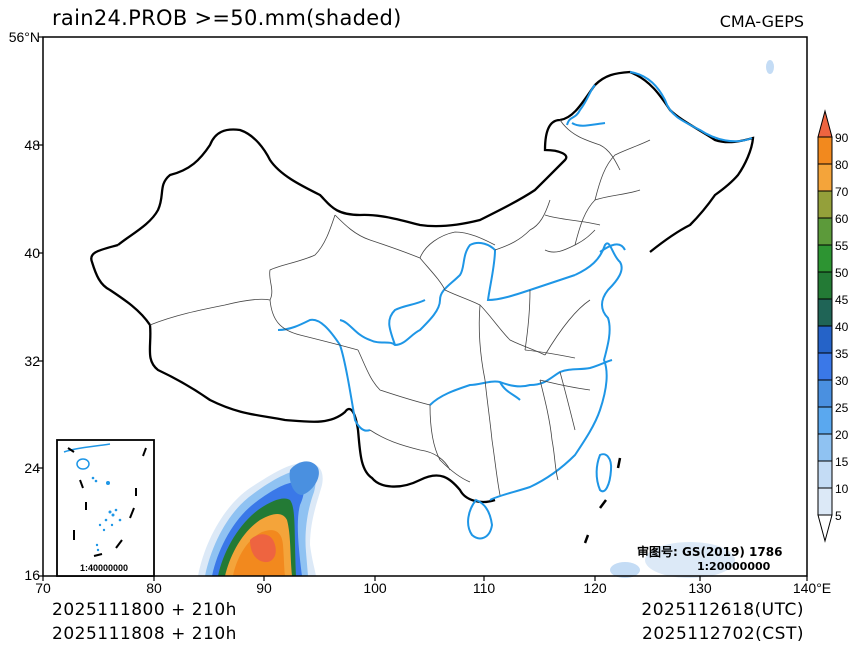 This screenshot has height=658, width=860. I want to click on y-tick-48: 48, so click(32, 145).